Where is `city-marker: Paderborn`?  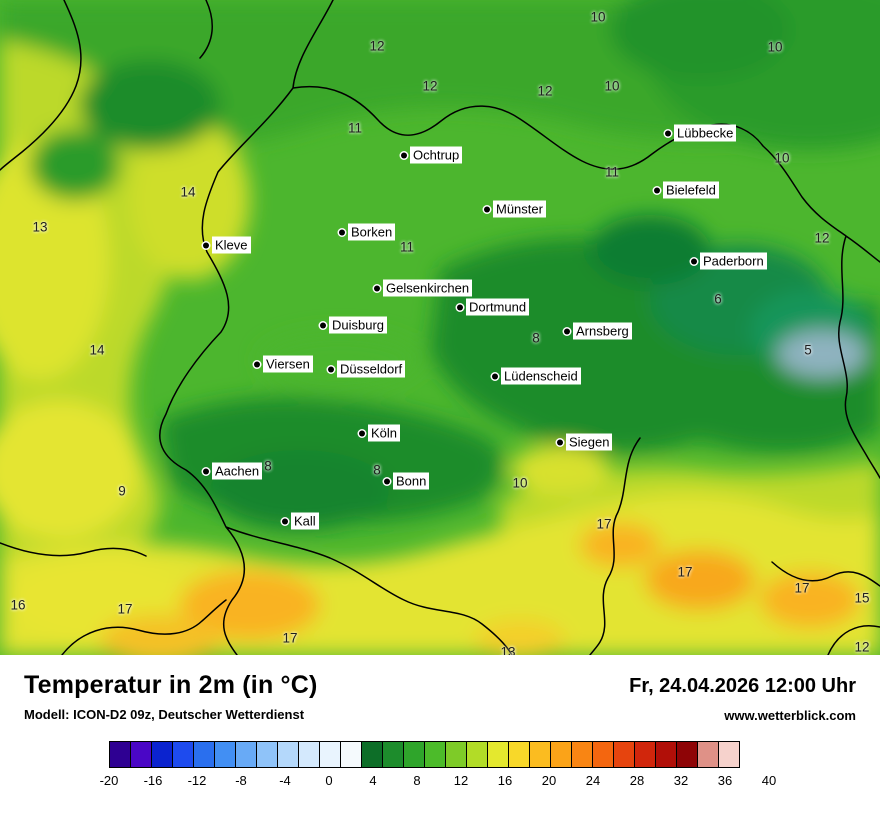 city-marker: Paderborn is located at coordinates (729, 261).